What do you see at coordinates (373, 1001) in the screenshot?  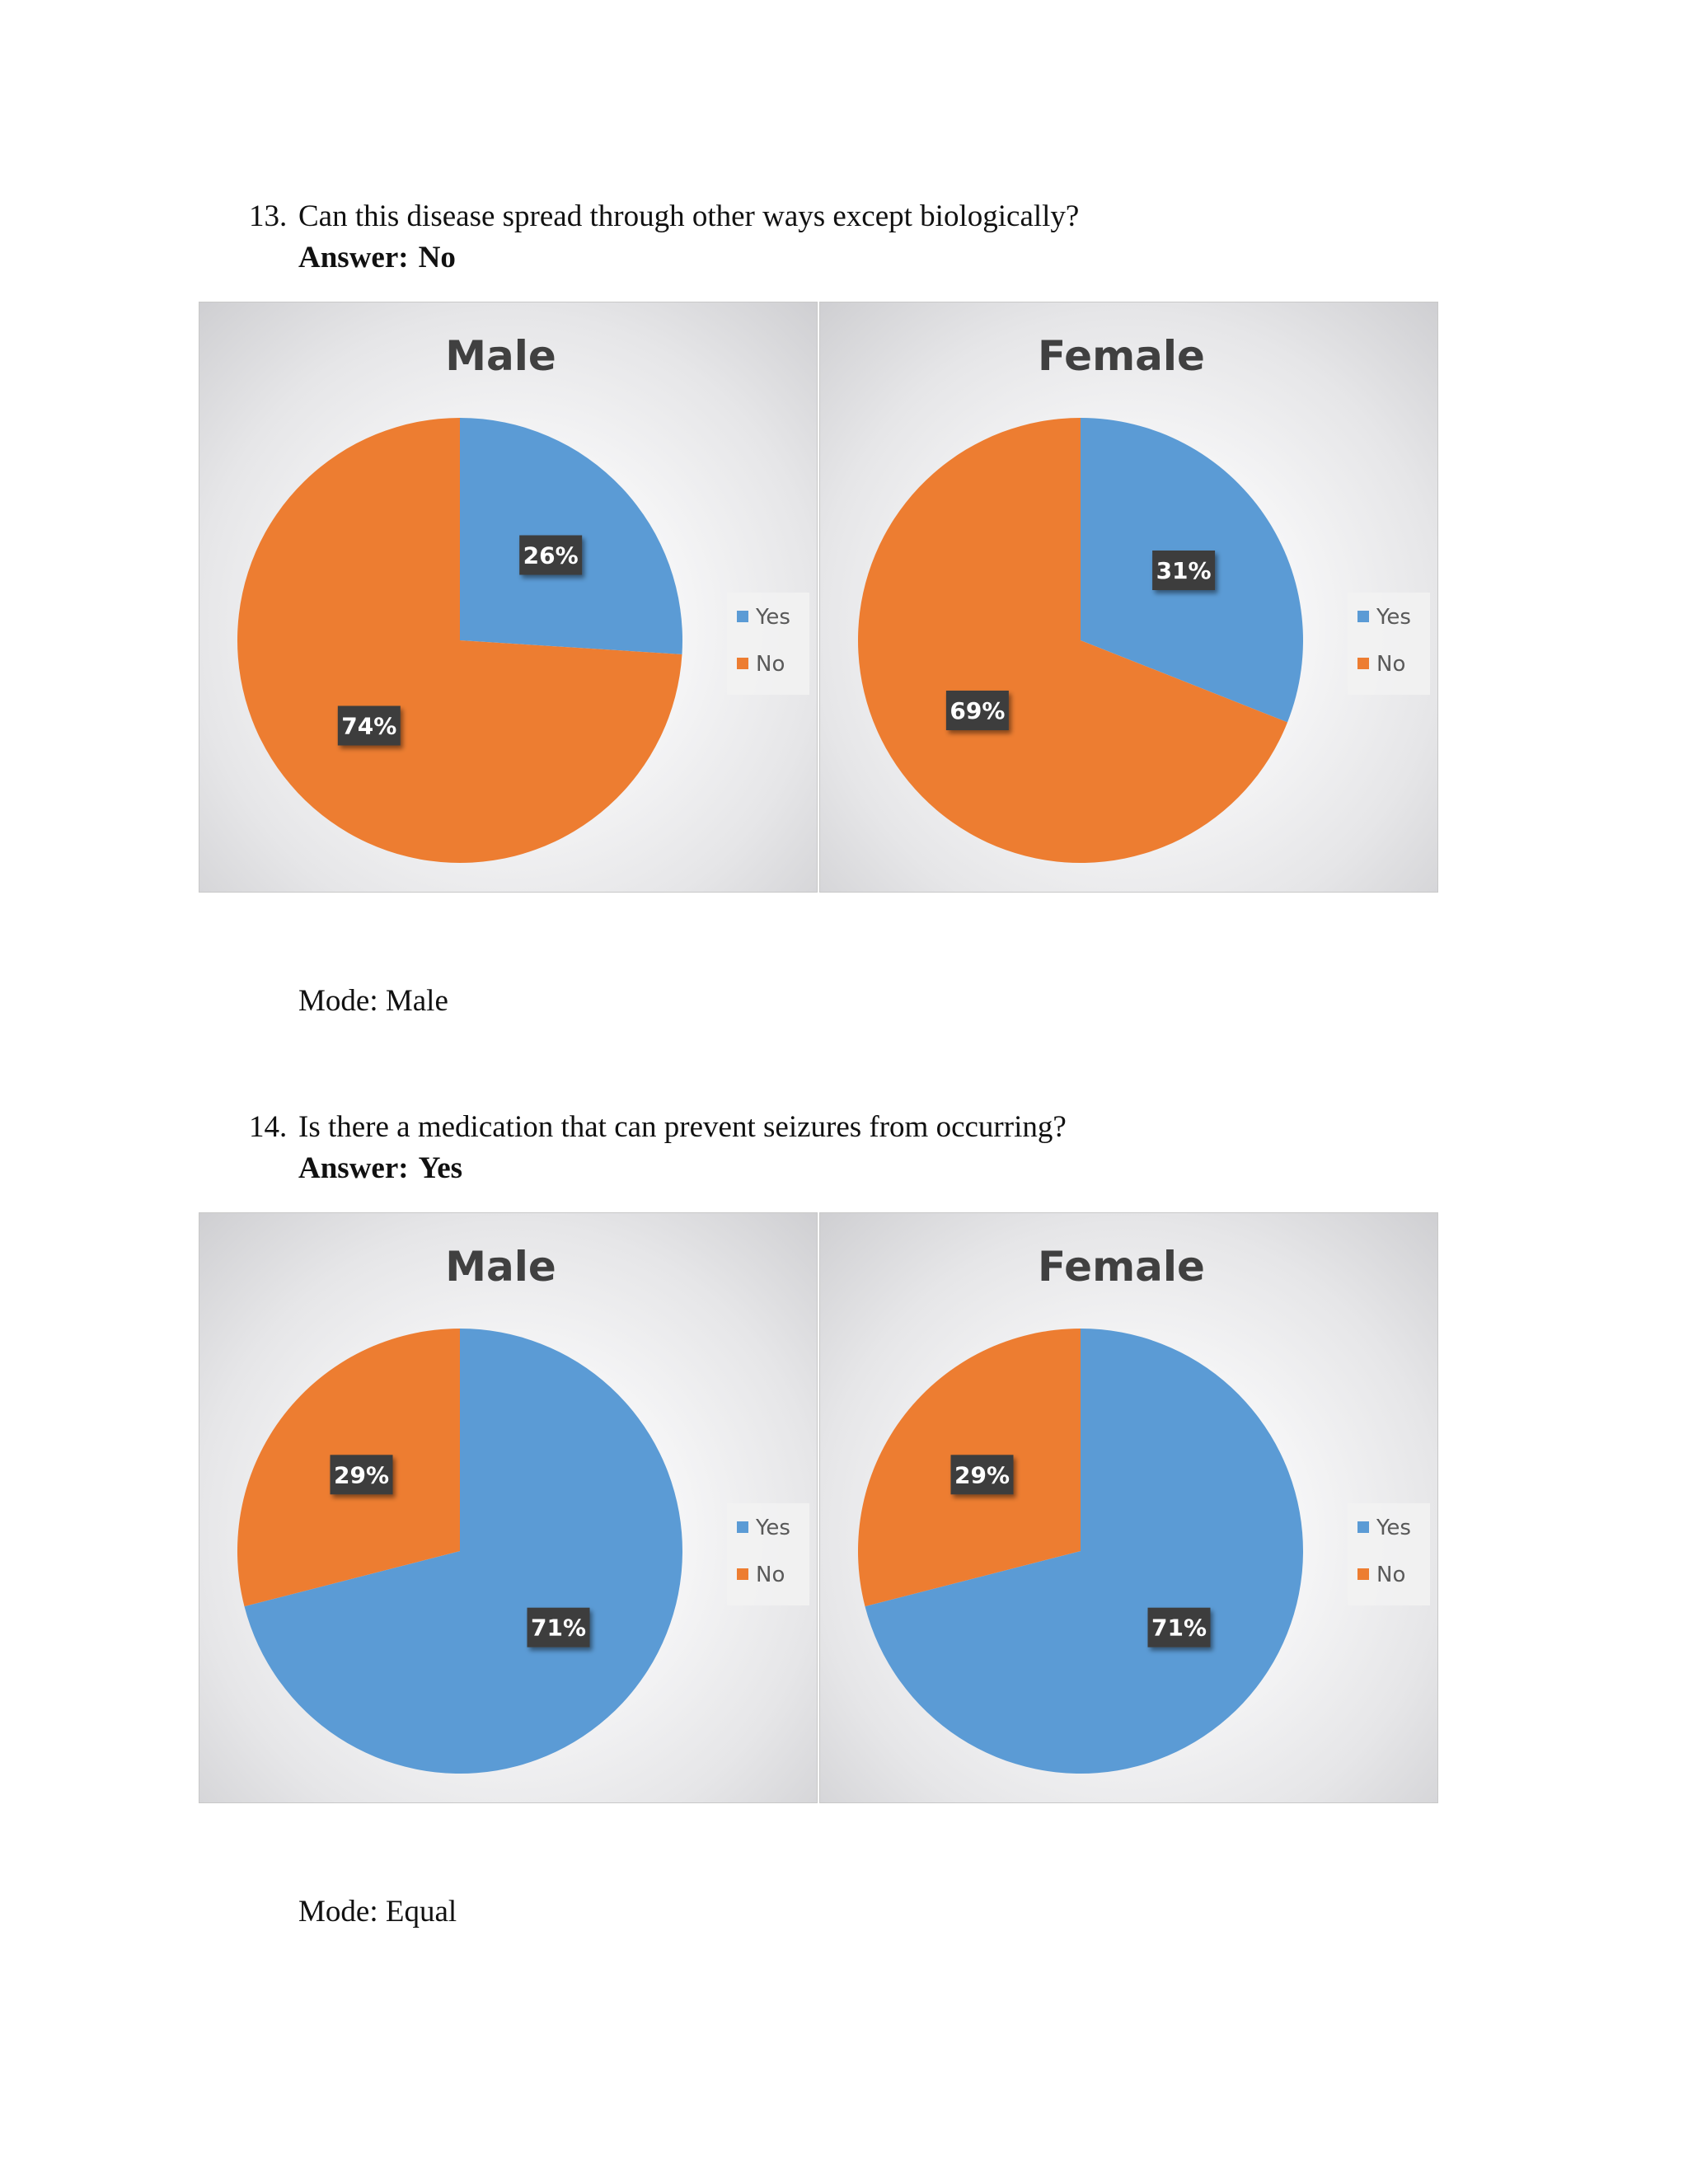 I see `mode-13: Mode: Male` at bounding box center [373, 1001].